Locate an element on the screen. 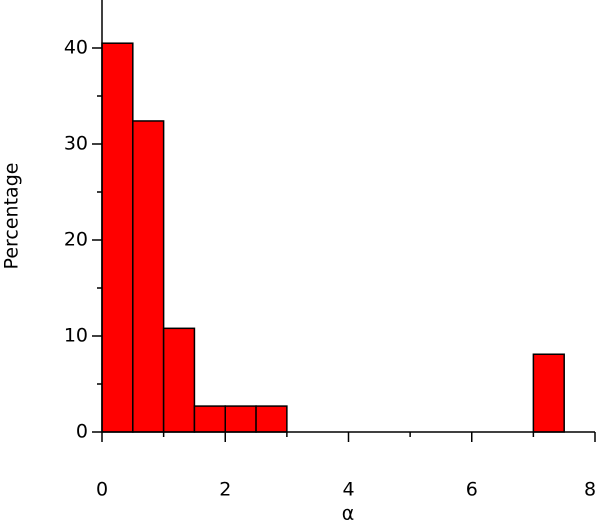 This screenshot has width=600, height=525. x-tick-label: 2 is located at coordinates (225, 490).